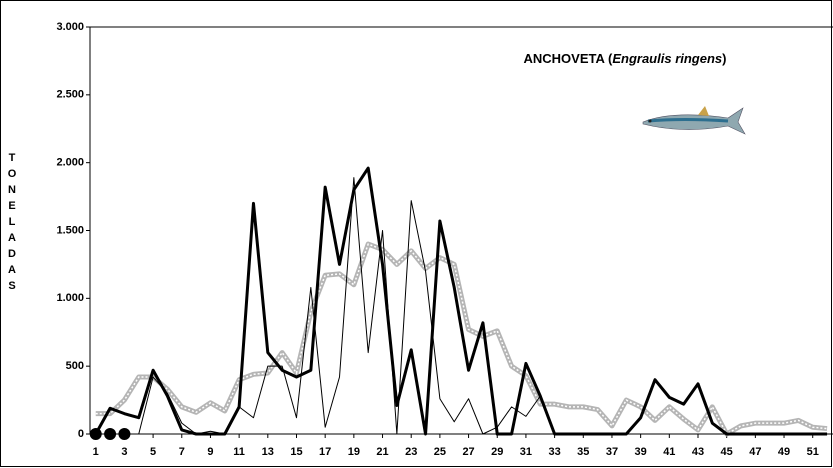  Describe the element at coordinates (70, 230) in the screenshot. I see `y-tick-label: 1.500` at that location.